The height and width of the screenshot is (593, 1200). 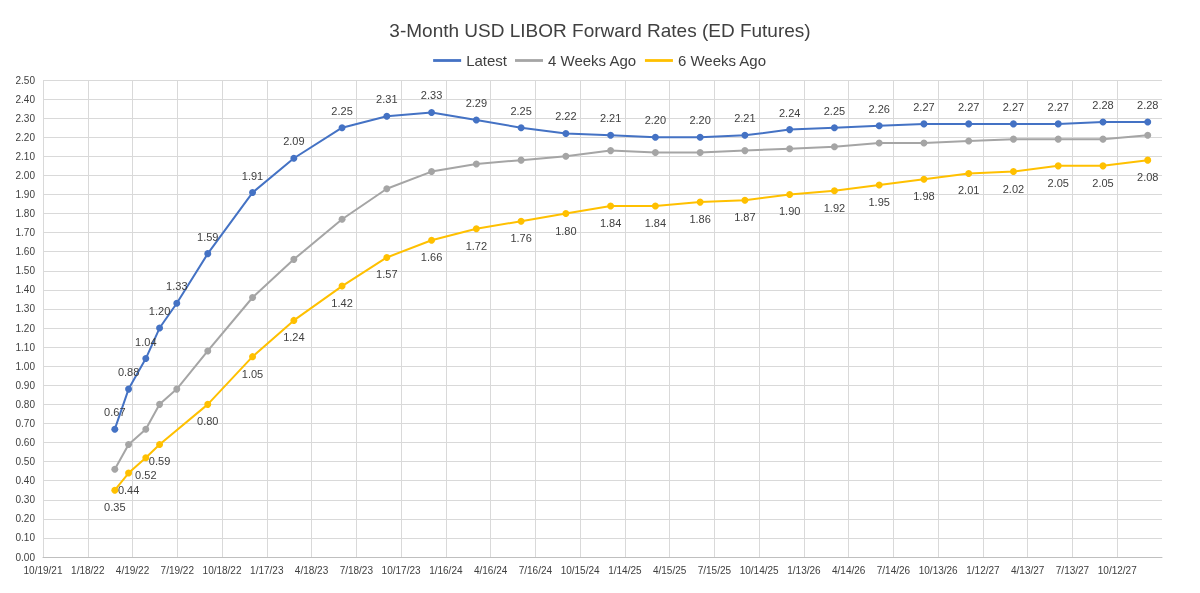 What do you see at coordinates (789, 211) in the screenshot?
I see `data-label: 1.90` at bounding box center [789, 211].